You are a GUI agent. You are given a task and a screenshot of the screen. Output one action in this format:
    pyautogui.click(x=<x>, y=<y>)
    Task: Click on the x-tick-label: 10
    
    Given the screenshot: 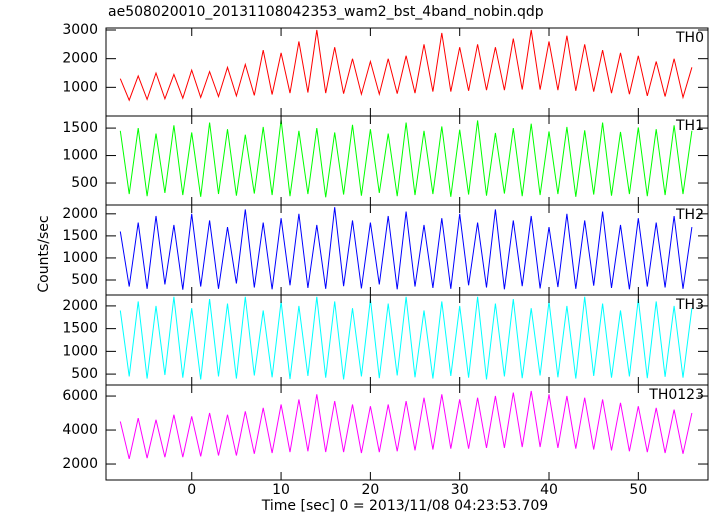 What is the action you would take?
    pyautogui.click(x=281, y=490)
    